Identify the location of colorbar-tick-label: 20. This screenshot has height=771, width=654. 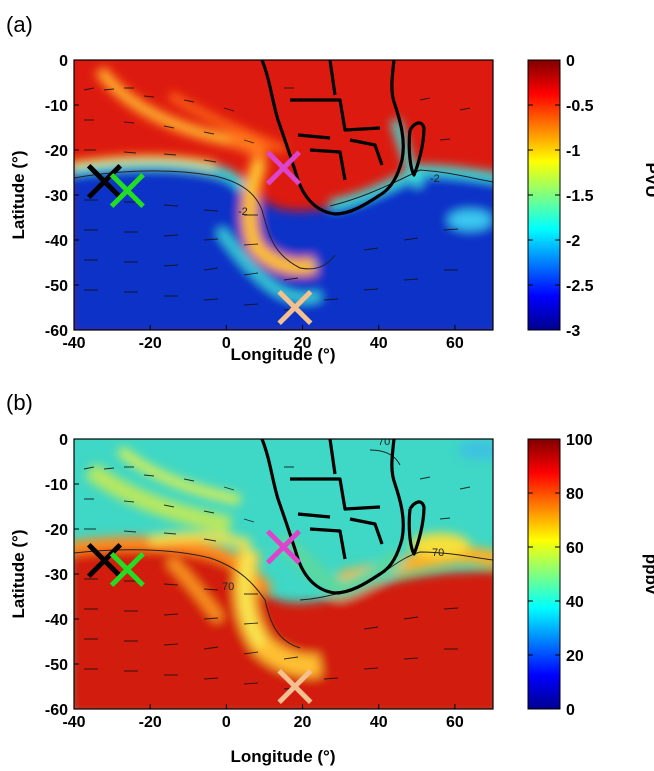
(575, 656).